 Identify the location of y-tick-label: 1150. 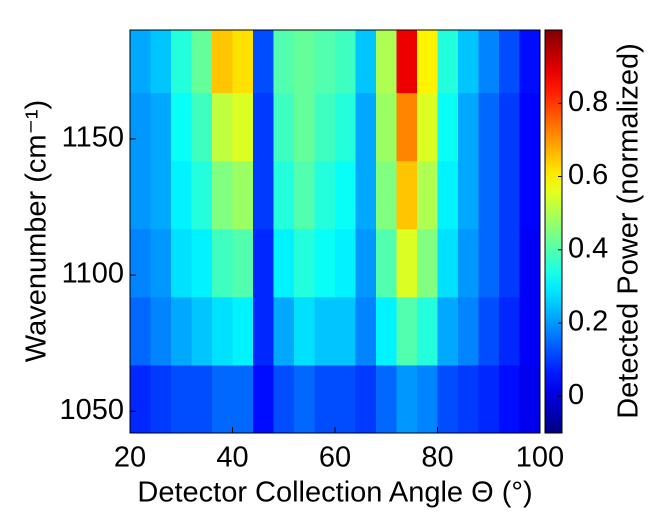
(93, 138).